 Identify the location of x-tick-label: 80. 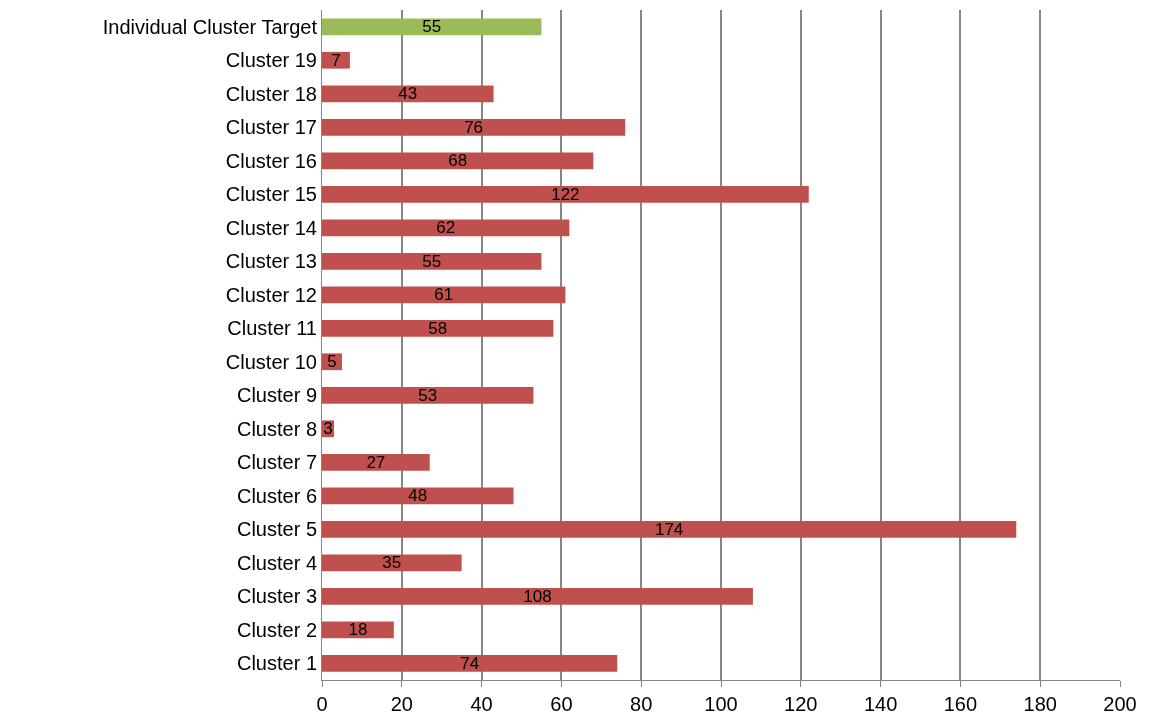
(641, 704).